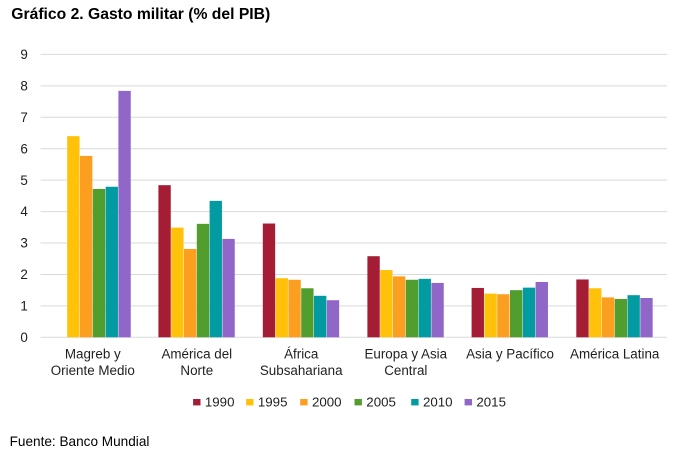 This screenshot has width=690, height=457. I want to click on svg-text: Norte, so click(196, 370).